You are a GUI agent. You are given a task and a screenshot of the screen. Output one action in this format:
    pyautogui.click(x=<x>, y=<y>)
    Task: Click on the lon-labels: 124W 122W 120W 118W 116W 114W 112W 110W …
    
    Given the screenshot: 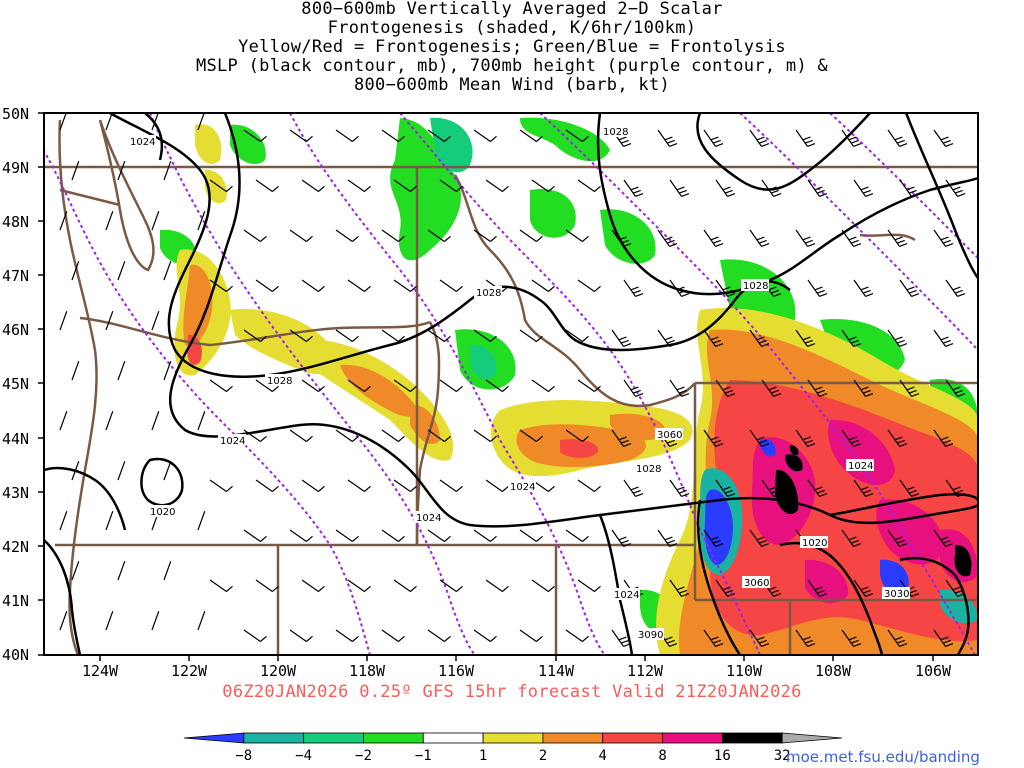 What is the action you would take?
    pyautogui.click(x=517, y=671)
    